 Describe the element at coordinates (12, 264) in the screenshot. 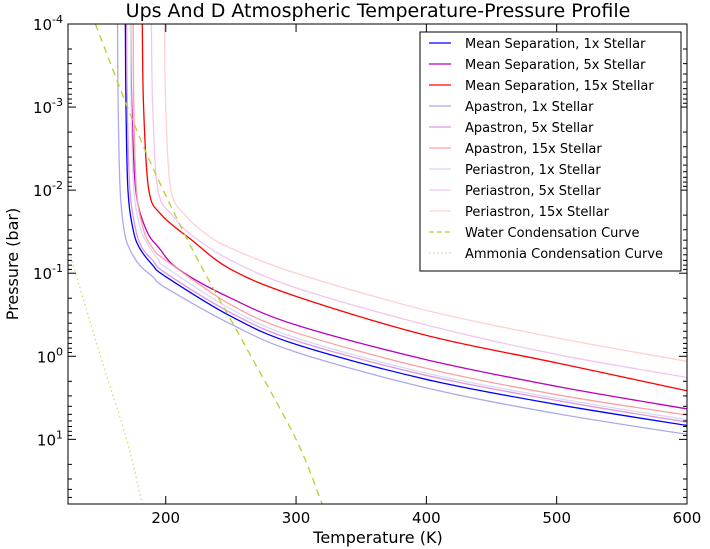

I see `y-axis-label: Pressure (bar)` at that location.